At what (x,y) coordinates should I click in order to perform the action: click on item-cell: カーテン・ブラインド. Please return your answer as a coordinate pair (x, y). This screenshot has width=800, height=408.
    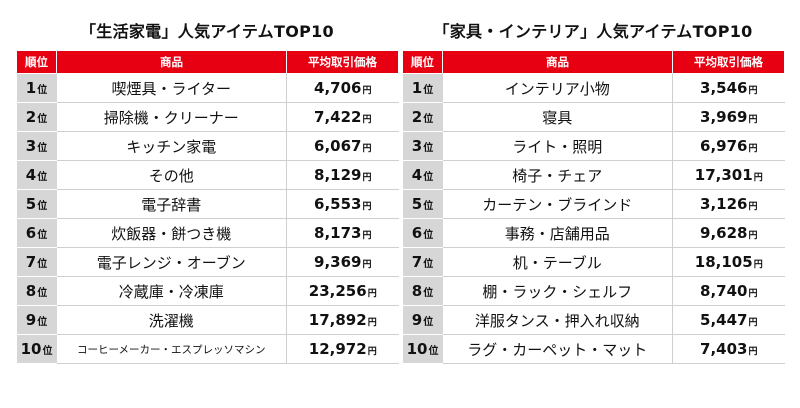
    Looking at the image, I should click on (557, 204).